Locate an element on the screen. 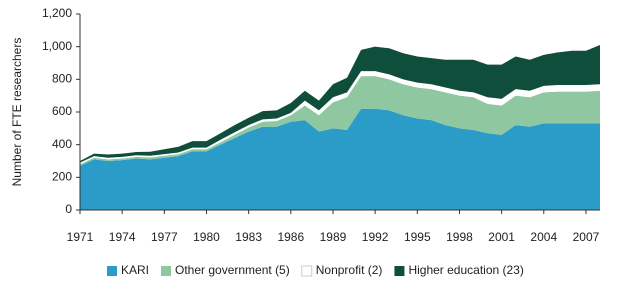 This screenshot has height=286, width=623. x-tick-label: 1989 is located at coordinates (333, 237).